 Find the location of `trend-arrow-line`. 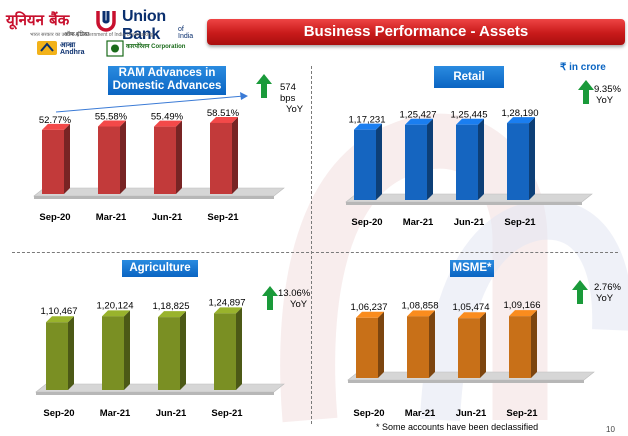

trend-arrow-line is located at coordinates (150, 104).